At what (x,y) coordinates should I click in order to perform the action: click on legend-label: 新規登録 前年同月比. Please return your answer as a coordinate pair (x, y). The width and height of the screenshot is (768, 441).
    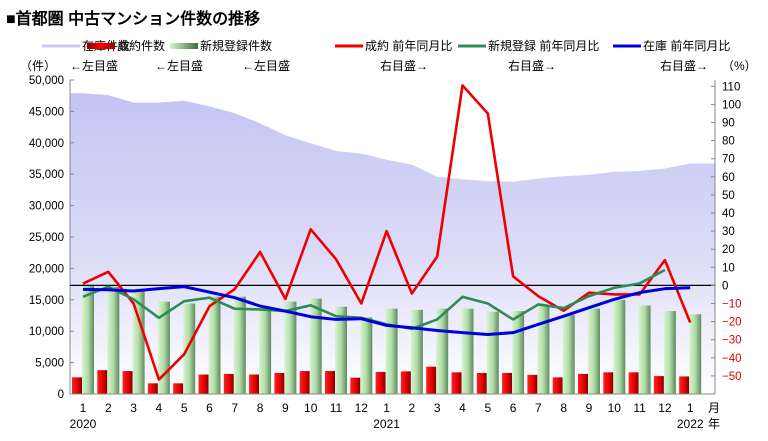
    Looking at the image, I should click on (543, 45).